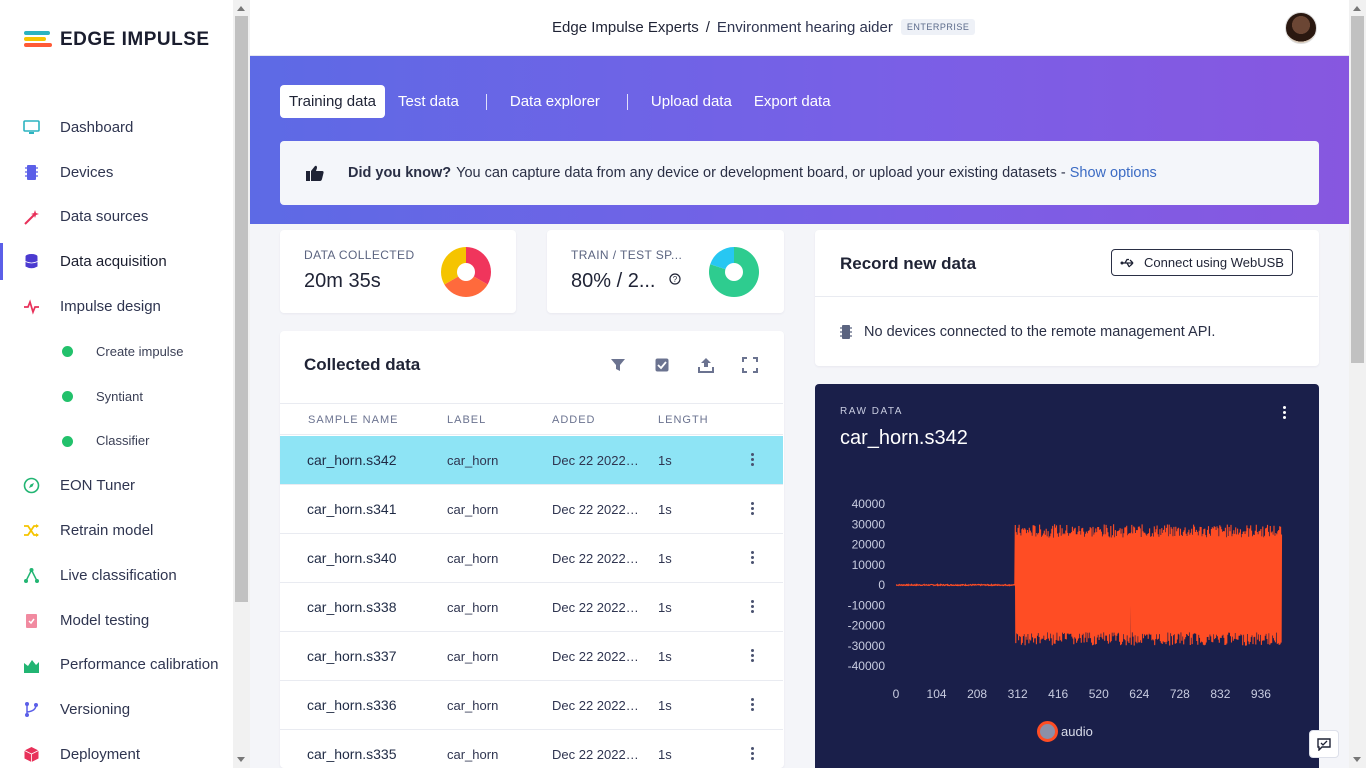 This screenshot has height=768, width=1366. I want to click on thumbs-up-icon, so click(315, 173).